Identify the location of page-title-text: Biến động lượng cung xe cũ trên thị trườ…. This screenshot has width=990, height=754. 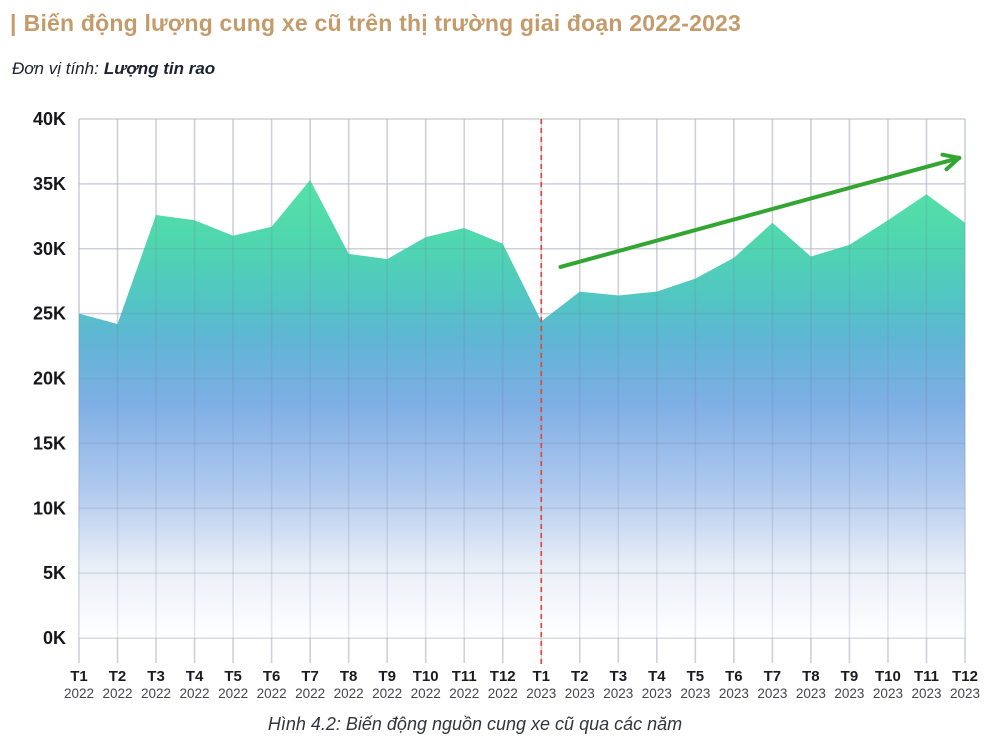
(382, 23).